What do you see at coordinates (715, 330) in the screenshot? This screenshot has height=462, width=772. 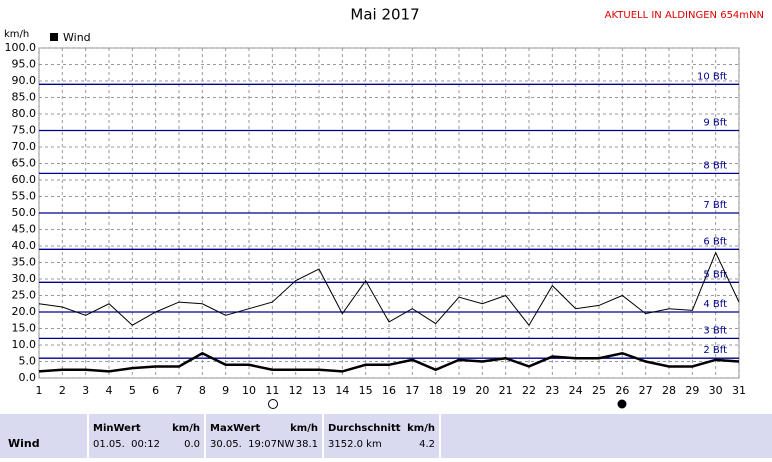 I see `beaufort-label: 3 Bft` at bounding box center [715, 330].